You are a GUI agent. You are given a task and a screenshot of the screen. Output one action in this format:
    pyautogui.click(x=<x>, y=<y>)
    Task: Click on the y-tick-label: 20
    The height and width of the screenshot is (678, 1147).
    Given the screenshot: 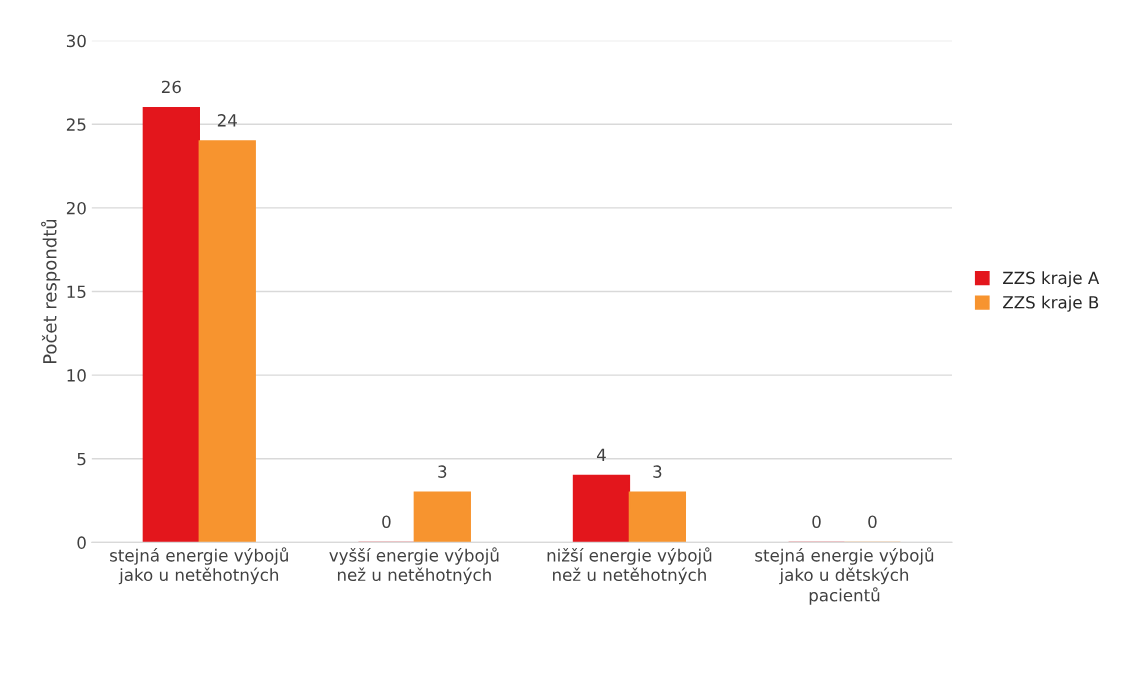 What is the action you would take?
    pyautogui.click(x=76, y=208)
    